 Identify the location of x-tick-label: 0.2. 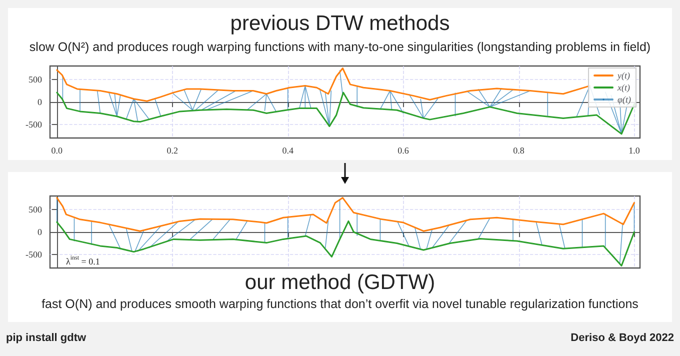
(172, 151).